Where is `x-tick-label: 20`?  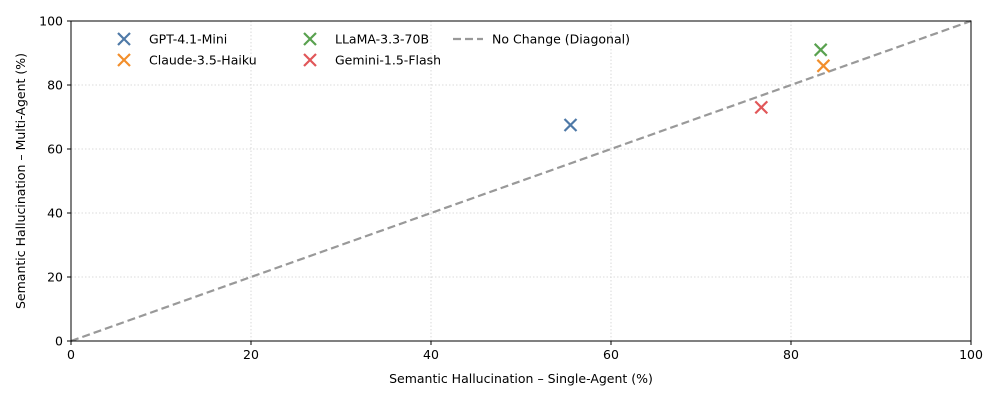 x-tick-label: 20 is located at coordinates (251, 354).